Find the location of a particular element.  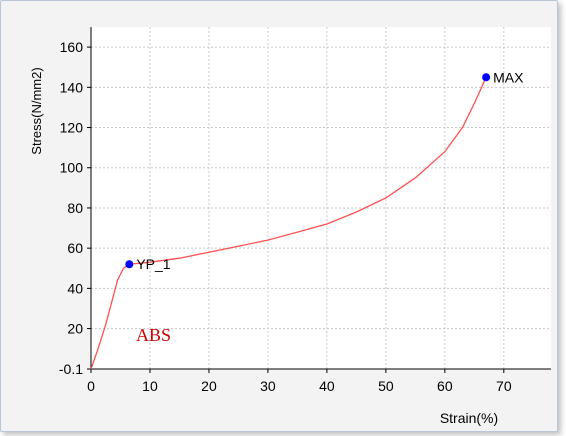

x-axis-label: Strain(%) is located at coordinates (469, 418).